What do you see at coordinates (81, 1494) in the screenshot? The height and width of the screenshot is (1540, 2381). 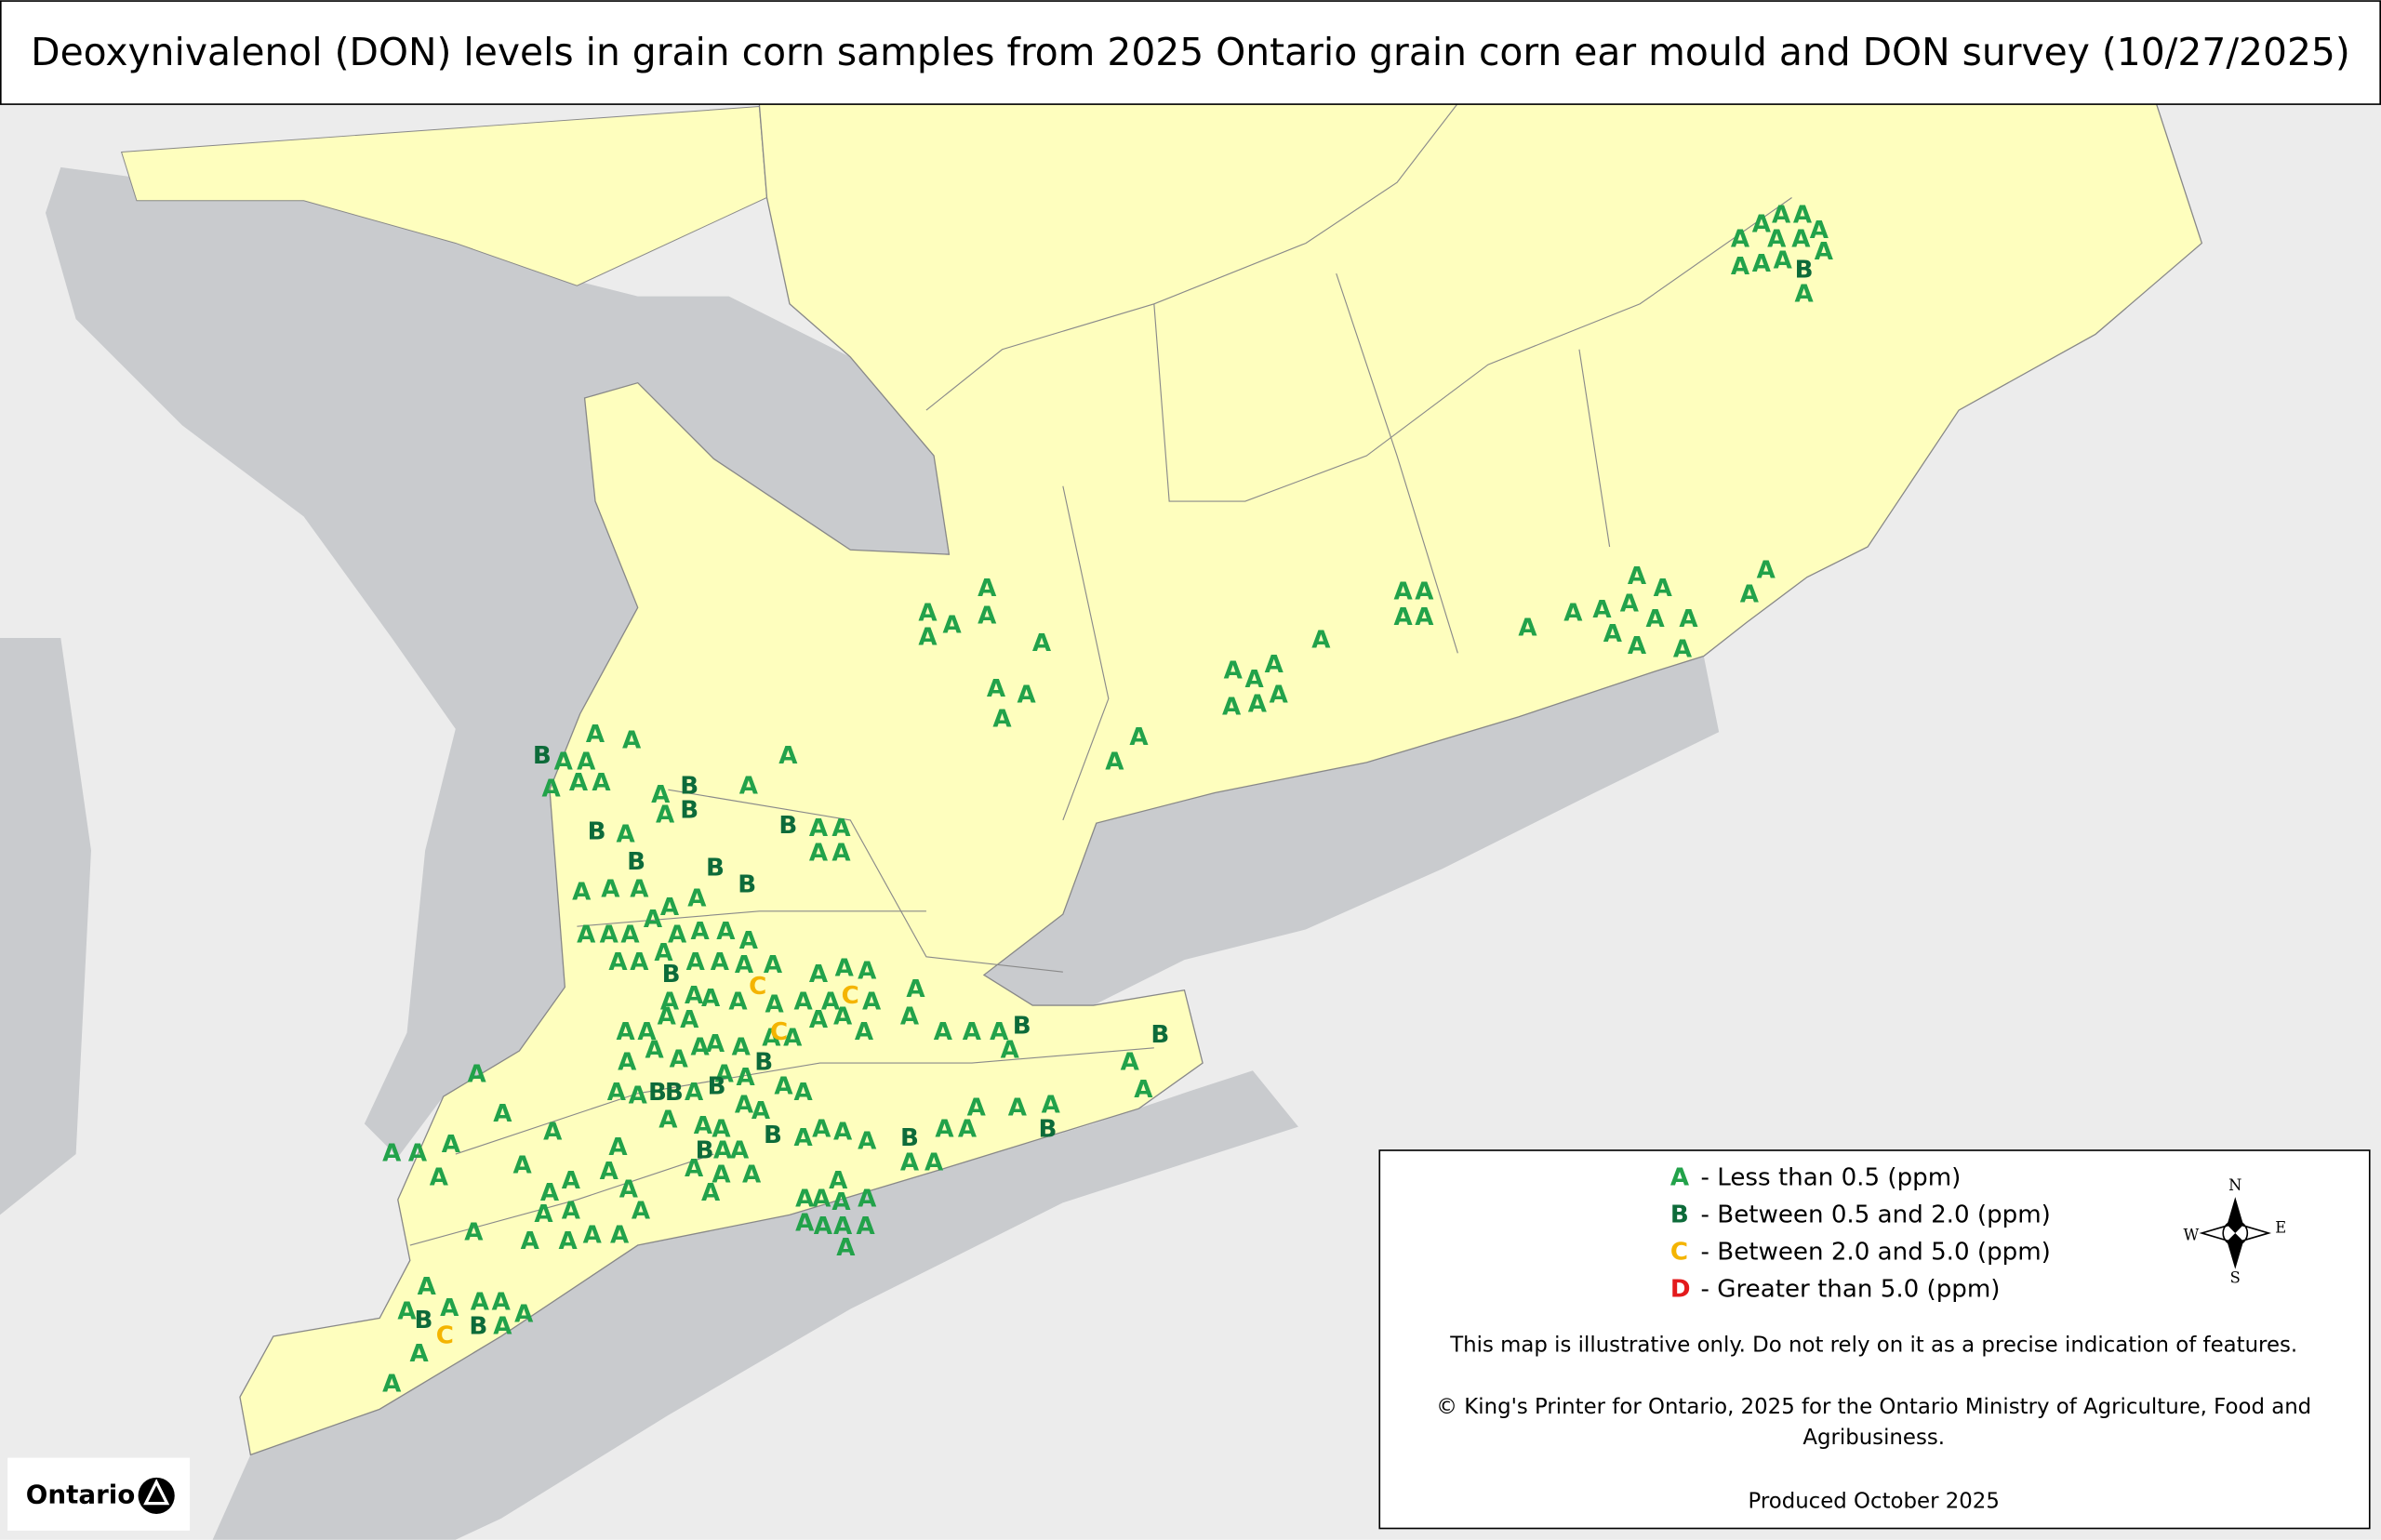 I see `logo-text: Ontario` at bounding box center [81, 1494].